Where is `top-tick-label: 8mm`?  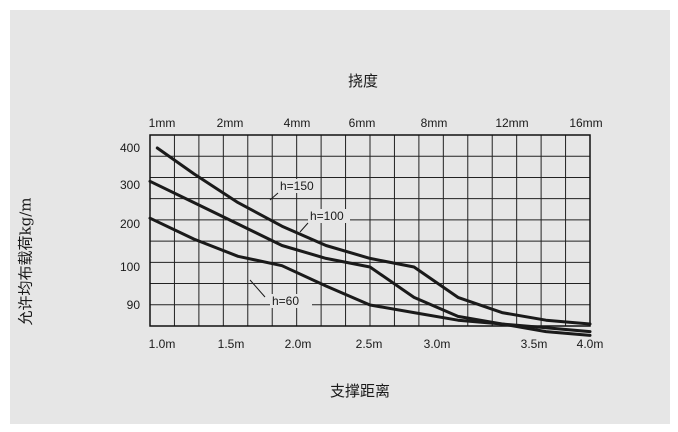
top-tick-label: 8mm is located at coordinates (434, 123).